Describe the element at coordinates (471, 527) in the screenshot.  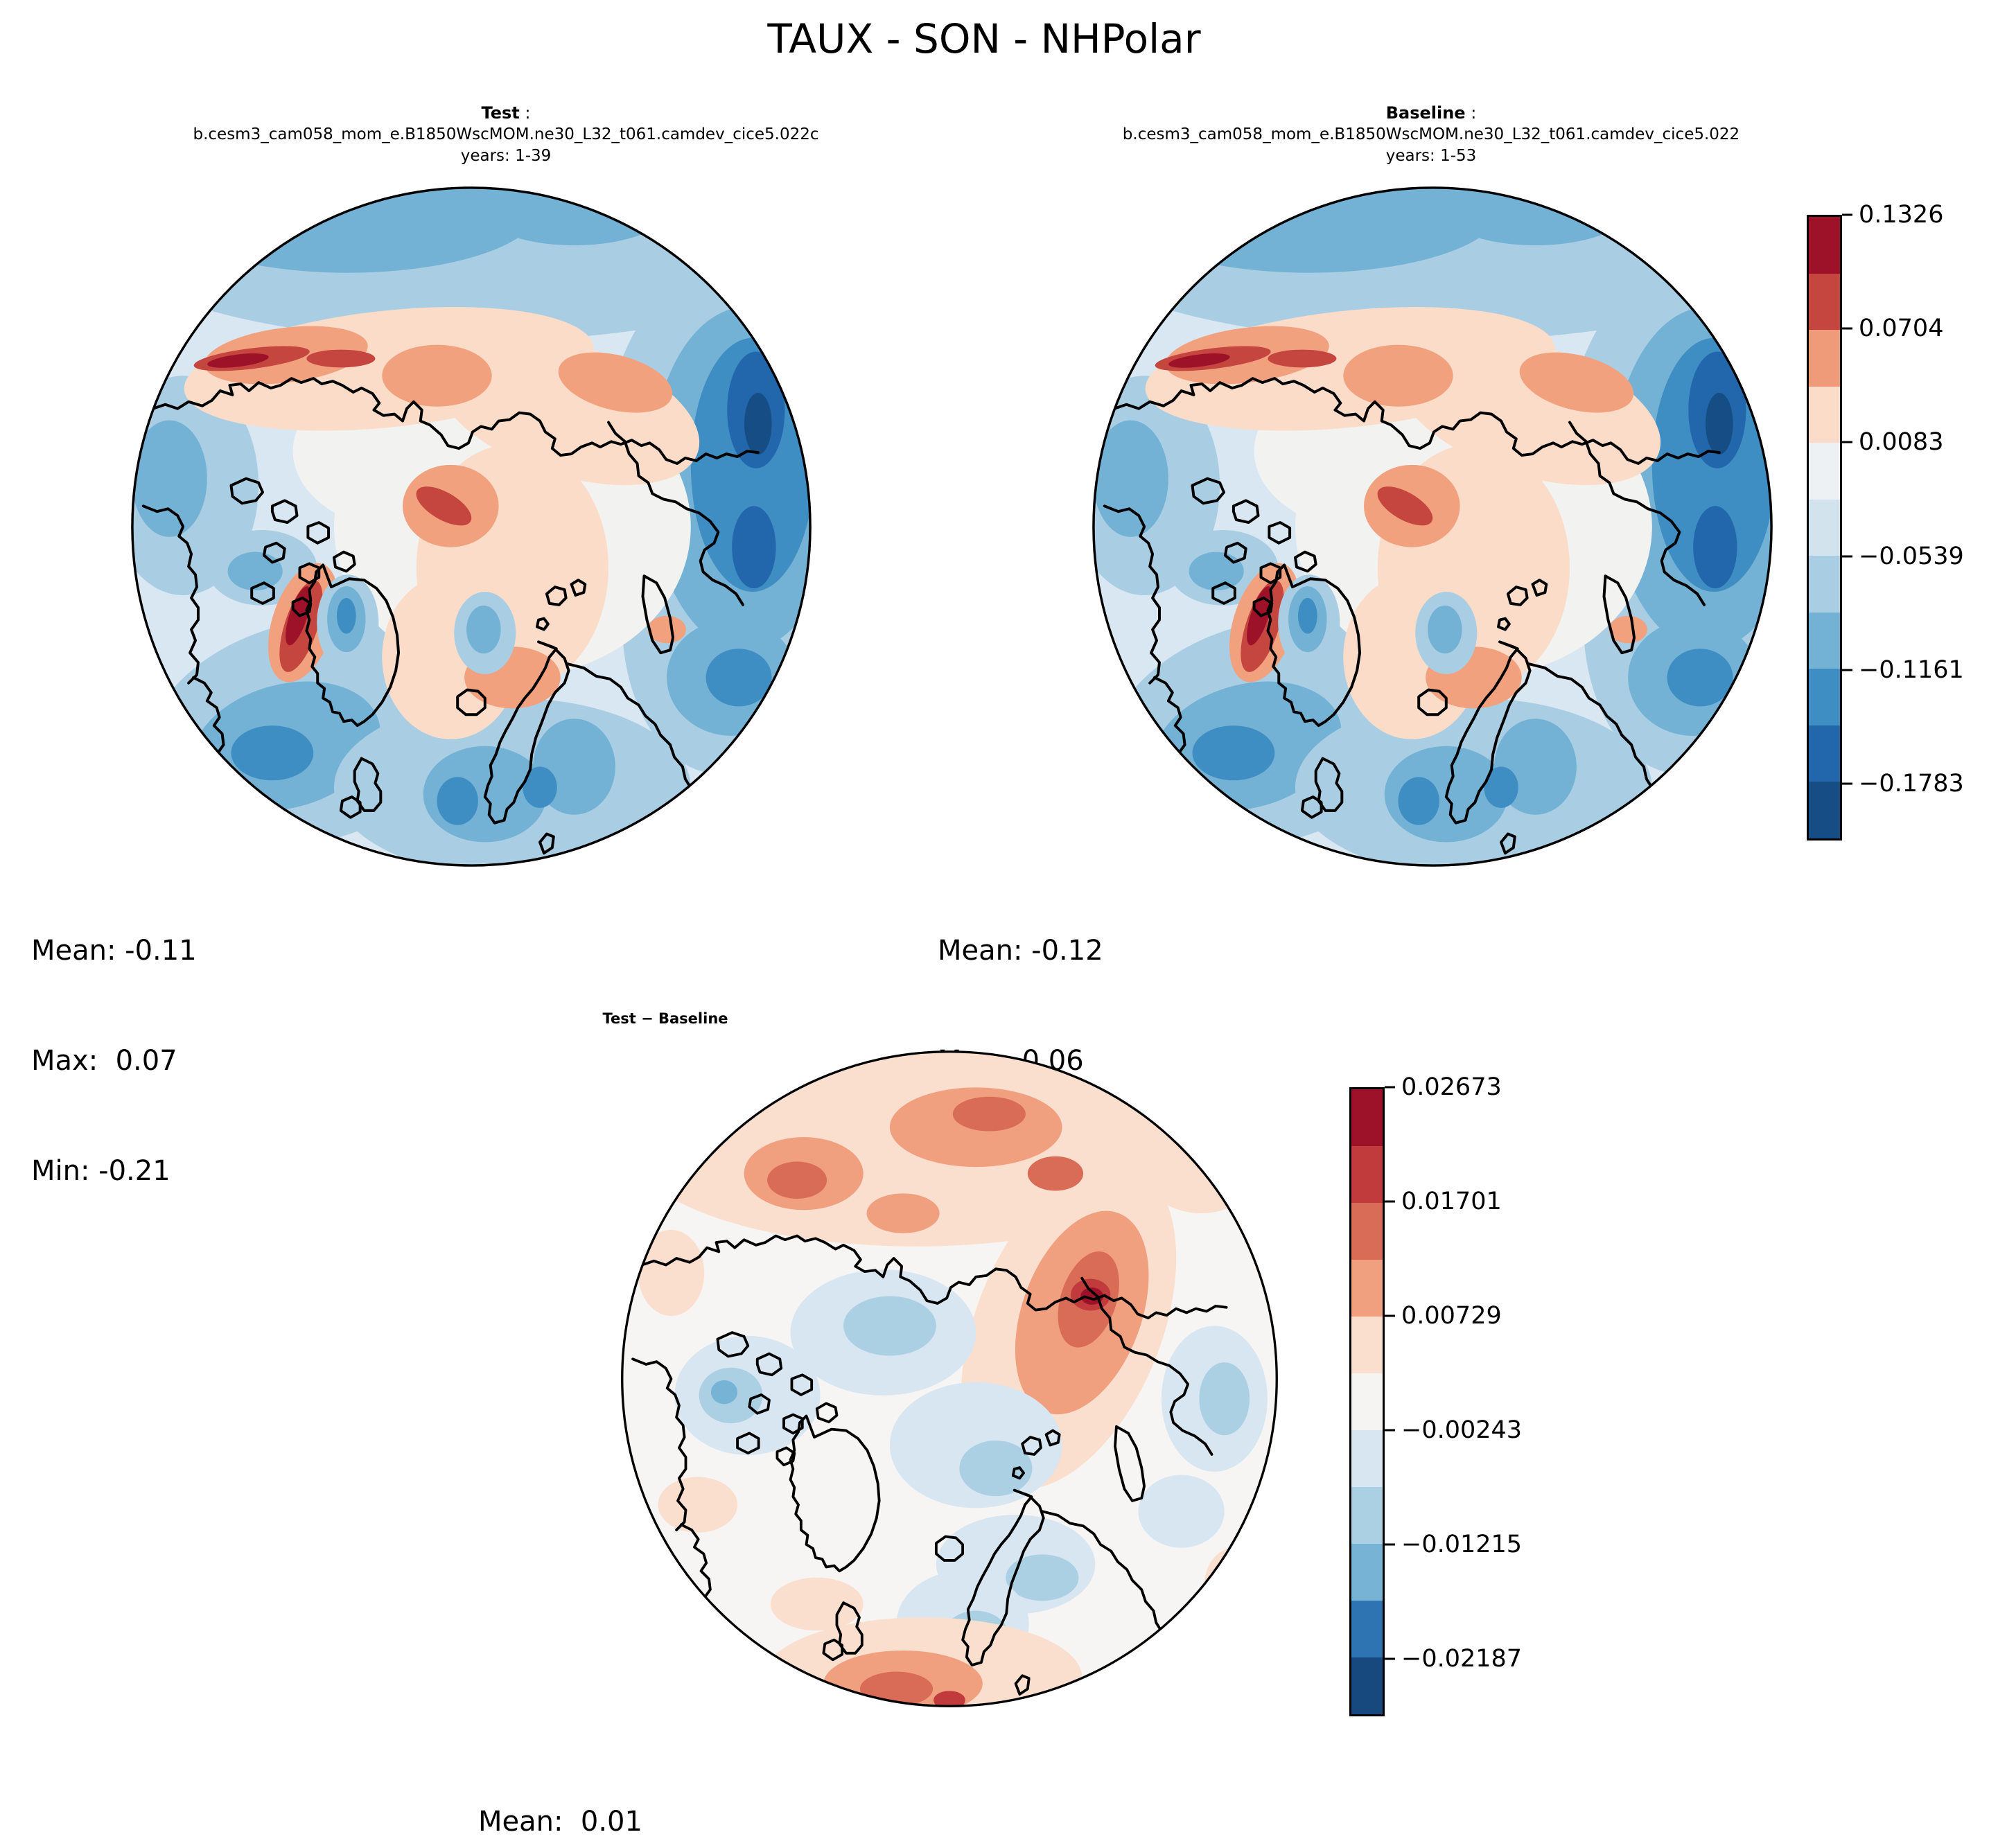
I see `test-map` at that location.